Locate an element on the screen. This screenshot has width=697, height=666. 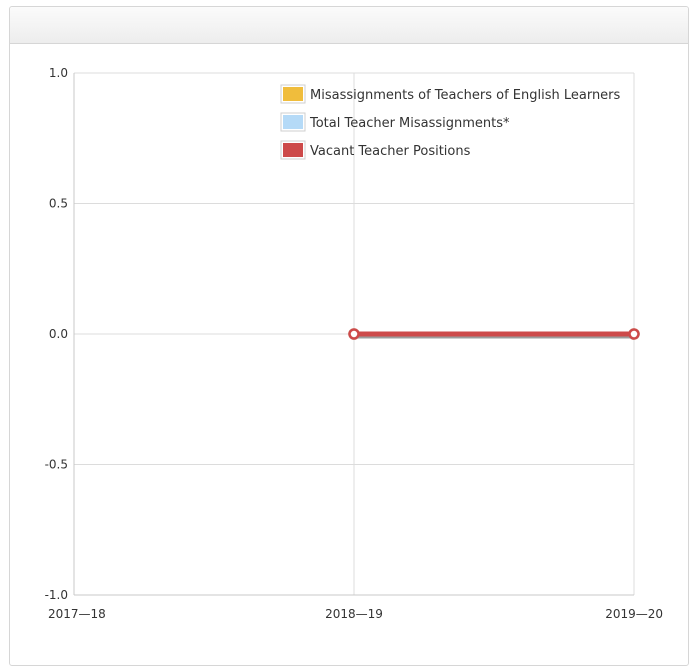
y-tick-label: -0.5 is located at coordinates (56, 465).